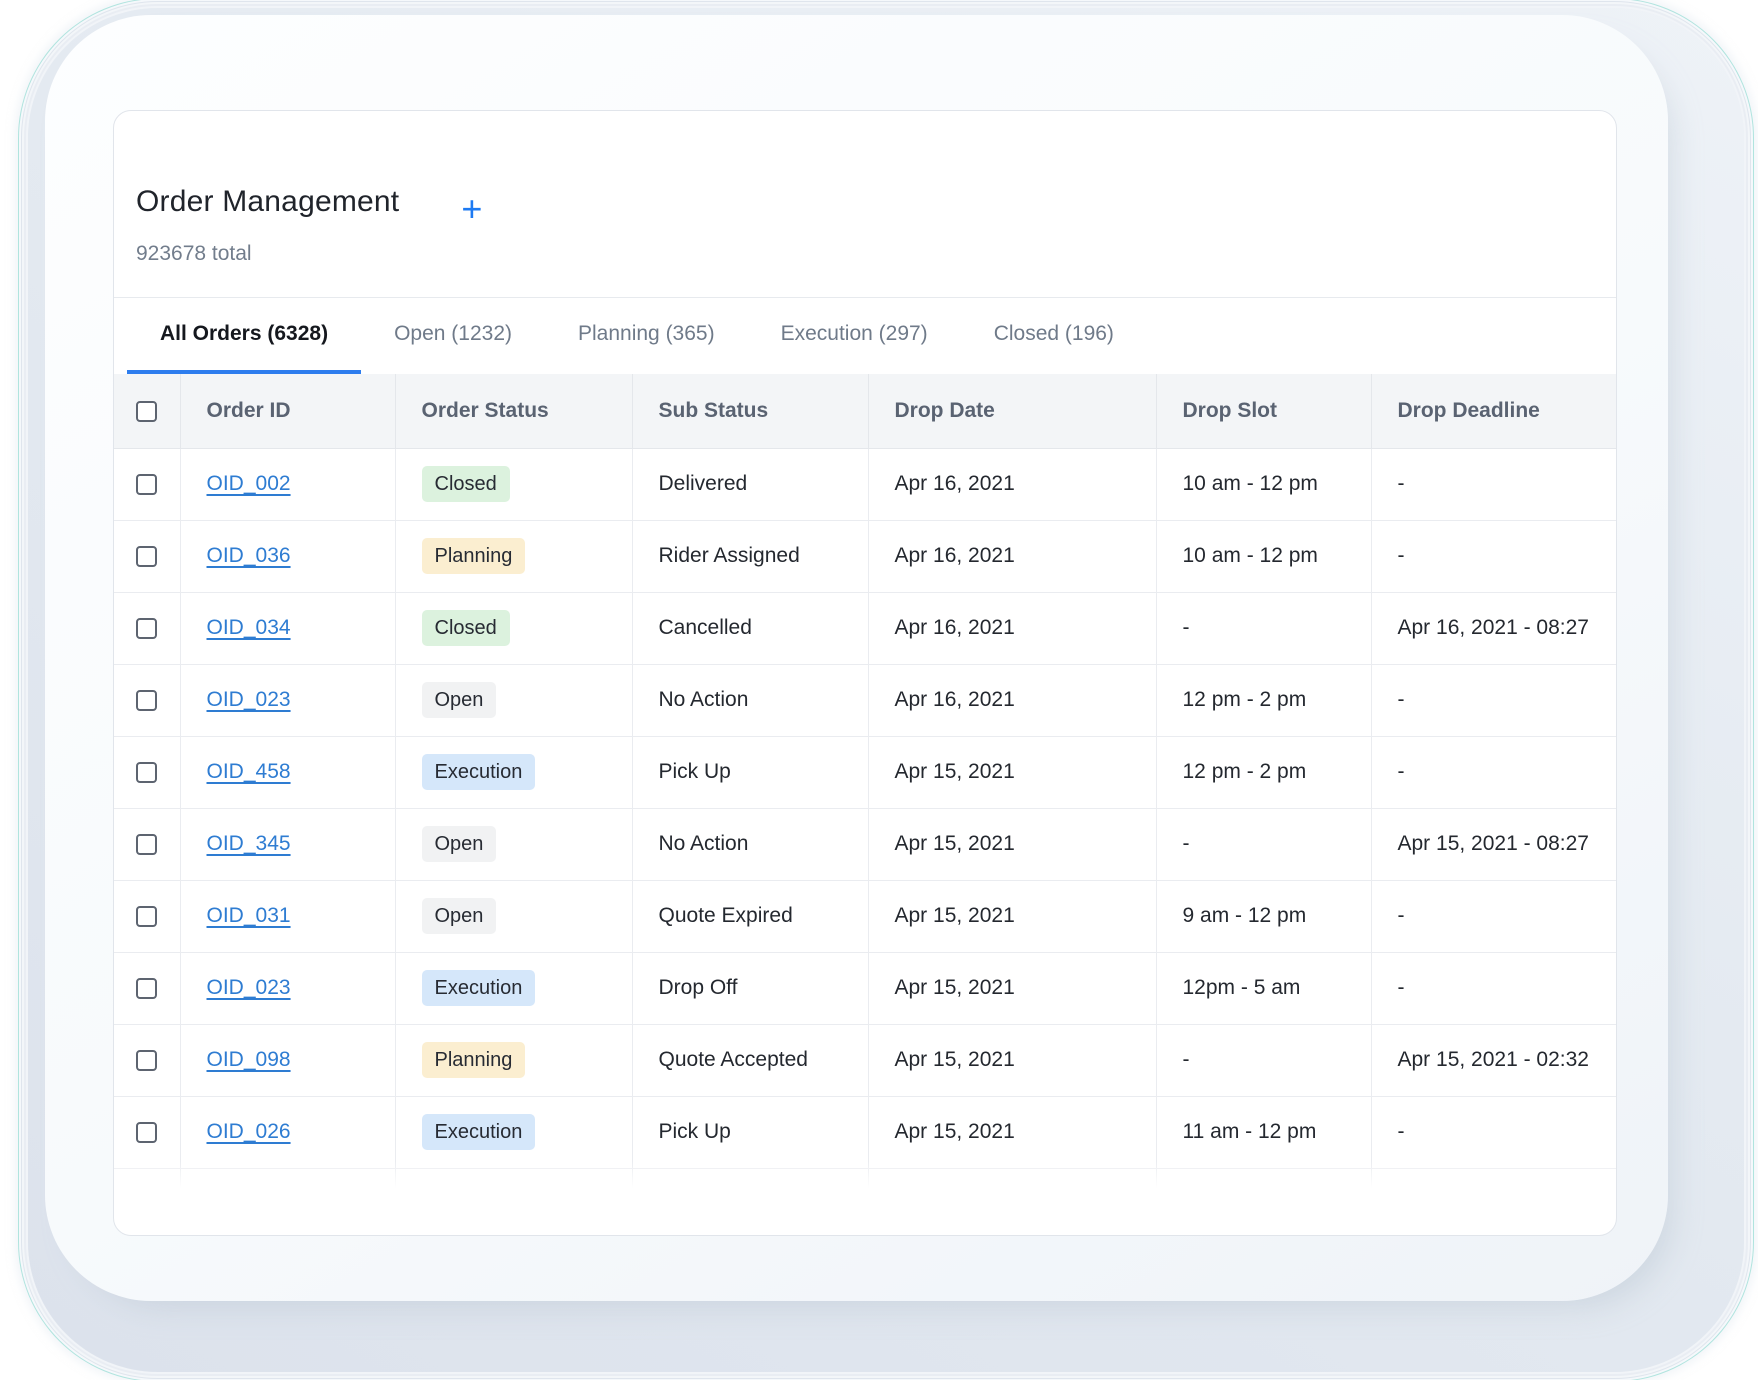  What do you see at coordinates (244, 336) in the screenshot?
I see `tab-all-orders: All Orders (6328)` at bounding box center [244, 336].